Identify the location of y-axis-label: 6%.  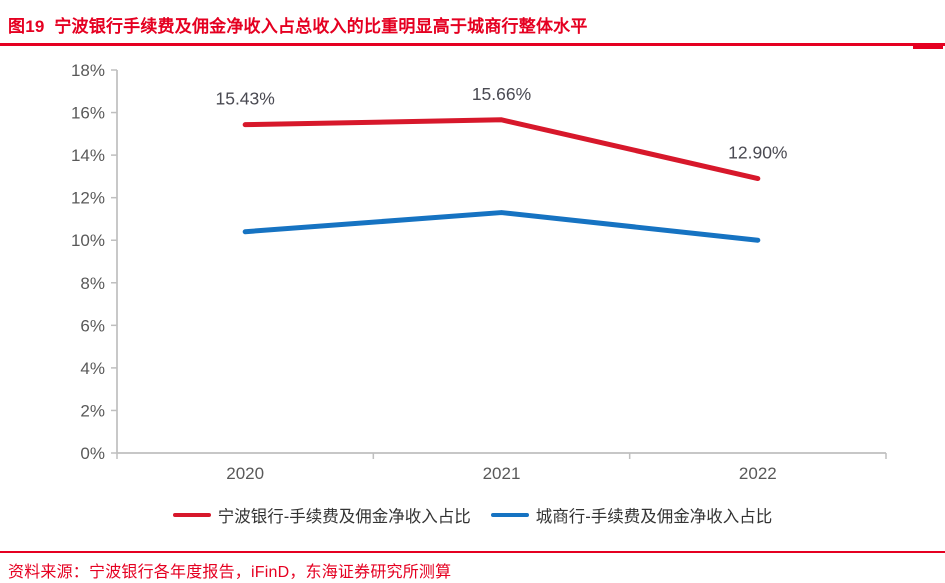
(92, 325).